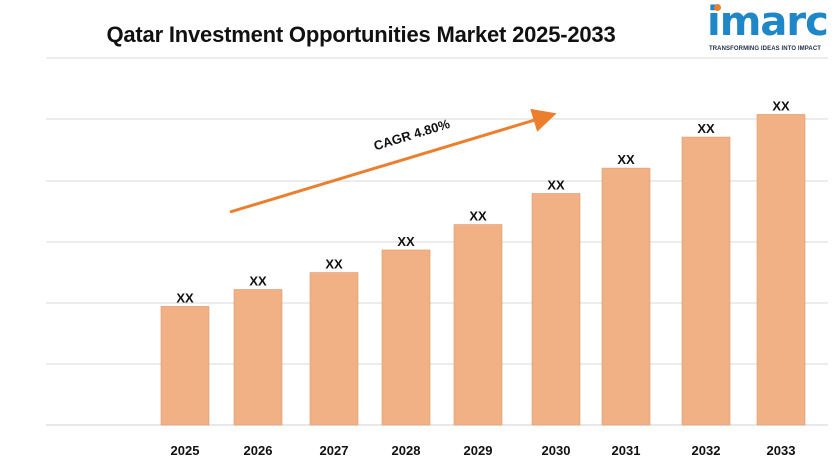  I want to click on x-tick-label-2031: 2031, so click(626, 450).